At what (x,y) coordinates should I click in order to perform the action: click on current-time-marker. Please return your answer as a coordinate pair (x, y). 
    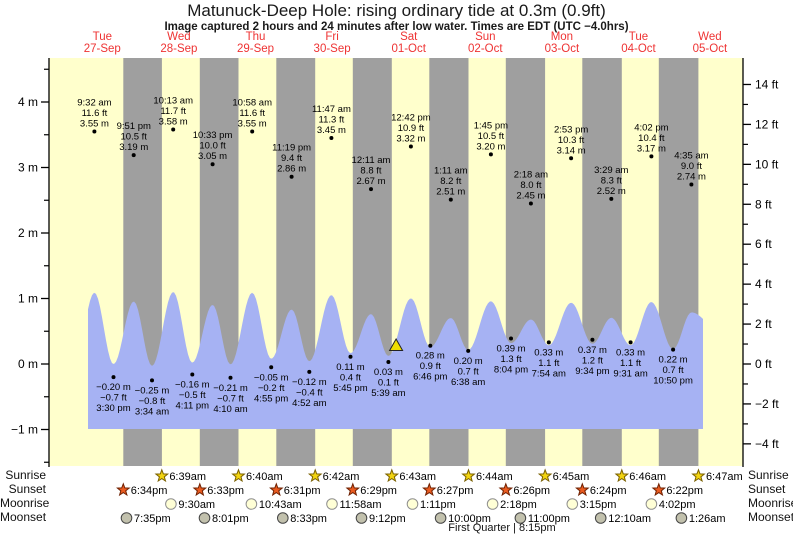
    Looking at the image, I should click on (396, 344).